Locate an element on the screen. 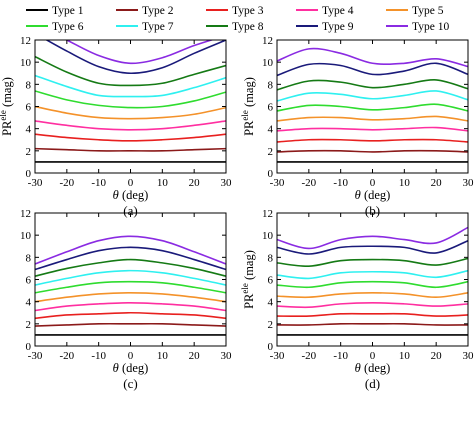  legend-entry: Type 10 is located at coordinates (417, 27).